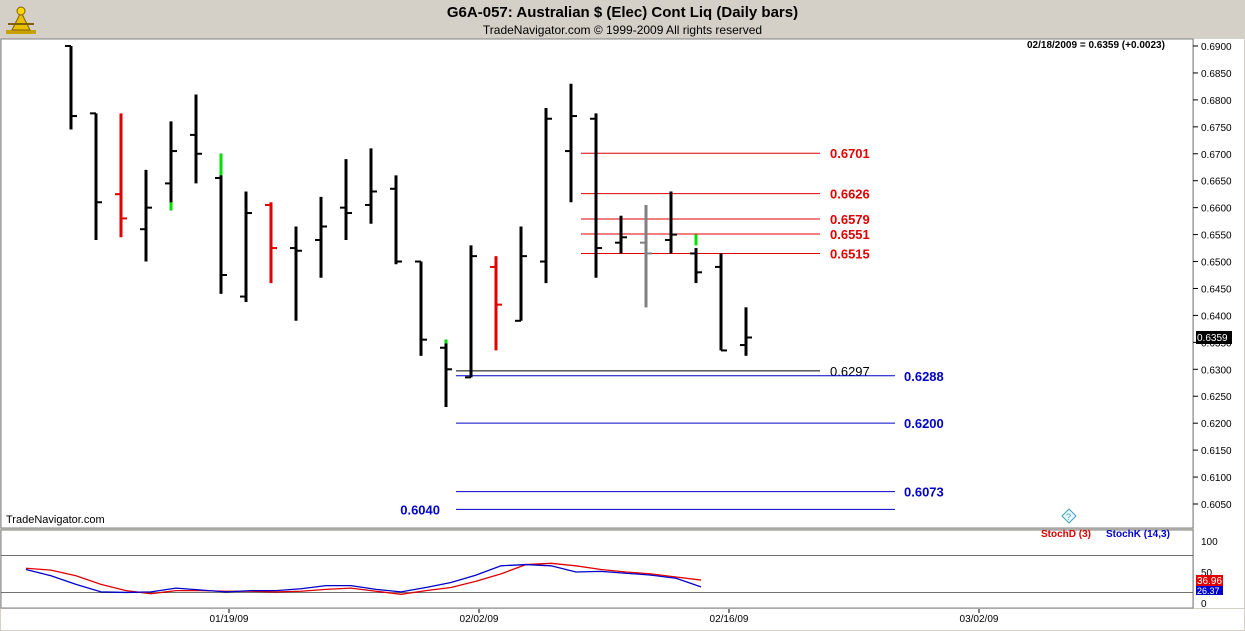 The height and width of the screenshot is (631, 1245). What do you see at coordinates (850, 219) in the screenshot?
I see `level-label: 0.6579` at bounding box center [850, 219].